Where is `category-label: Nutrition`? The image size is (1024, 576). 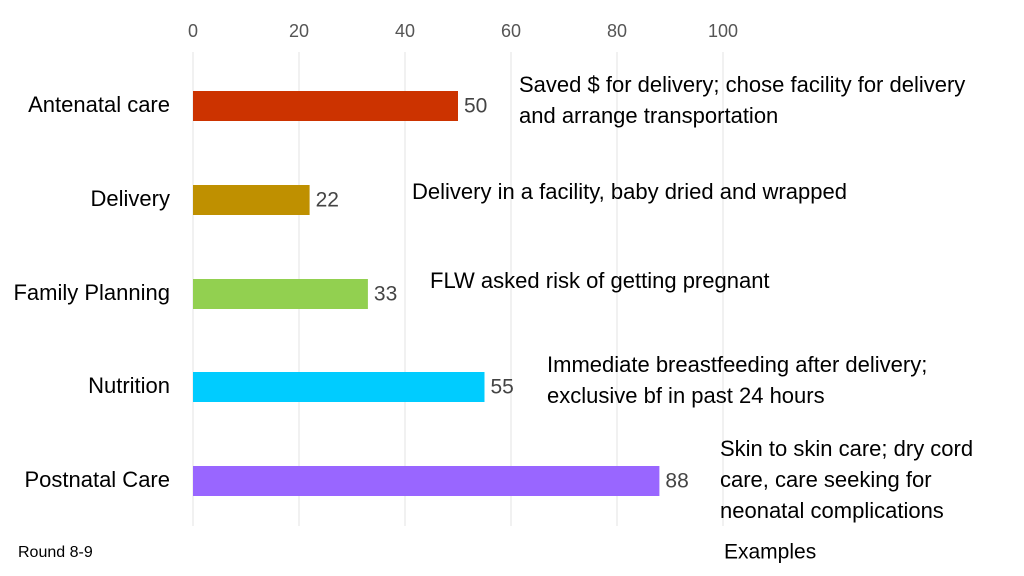 category-label: Nutrition is located at coordinates (129, 385).